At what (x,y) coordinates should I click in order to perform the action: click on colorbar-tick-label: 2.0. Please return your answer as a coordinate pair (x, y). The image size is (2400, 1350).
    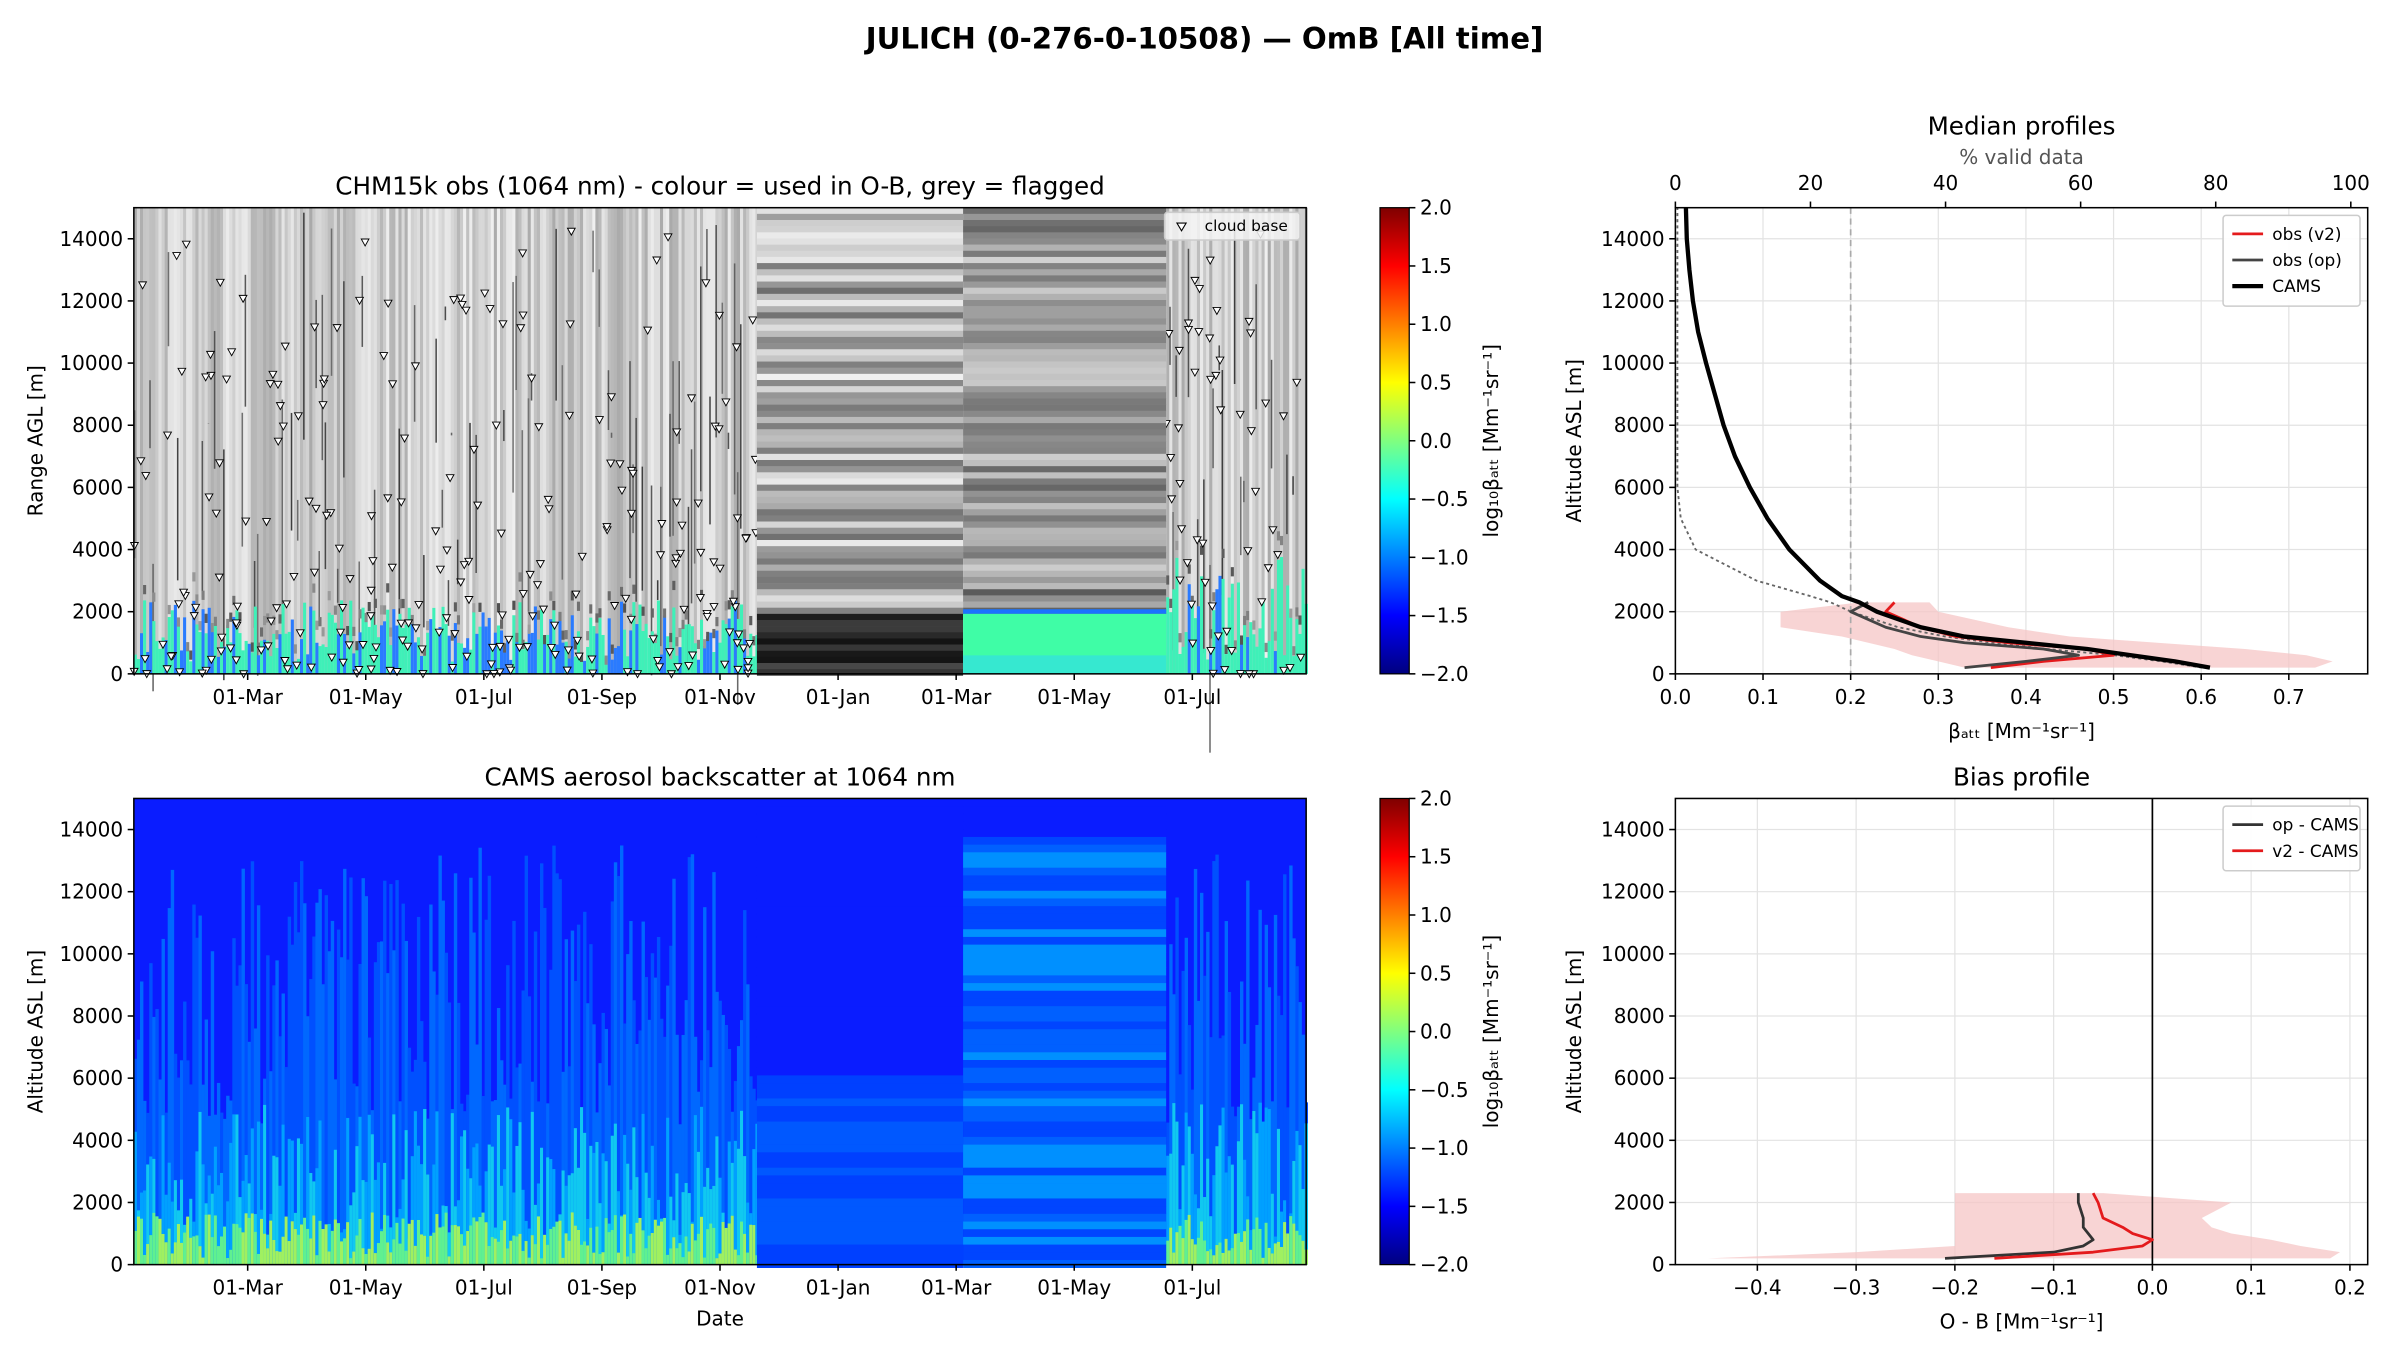
    Looking at the image, I should click on (1436, 798).